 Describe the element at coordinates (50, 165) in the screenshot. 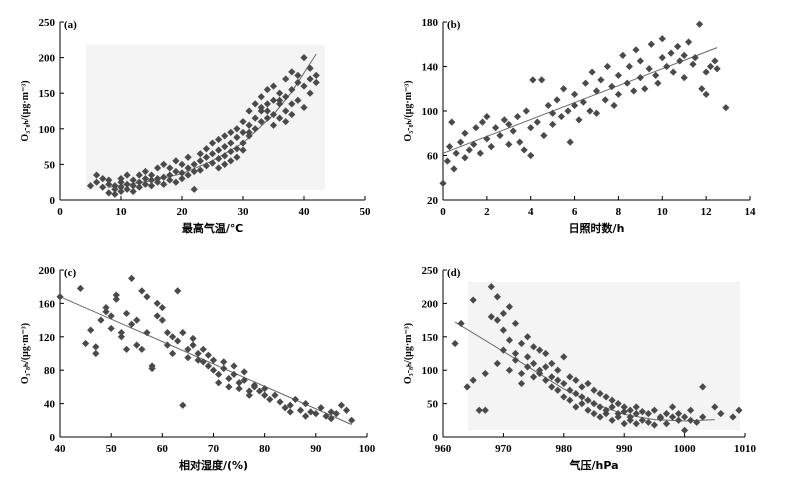

I see `y-tick-label: 50` at that location.